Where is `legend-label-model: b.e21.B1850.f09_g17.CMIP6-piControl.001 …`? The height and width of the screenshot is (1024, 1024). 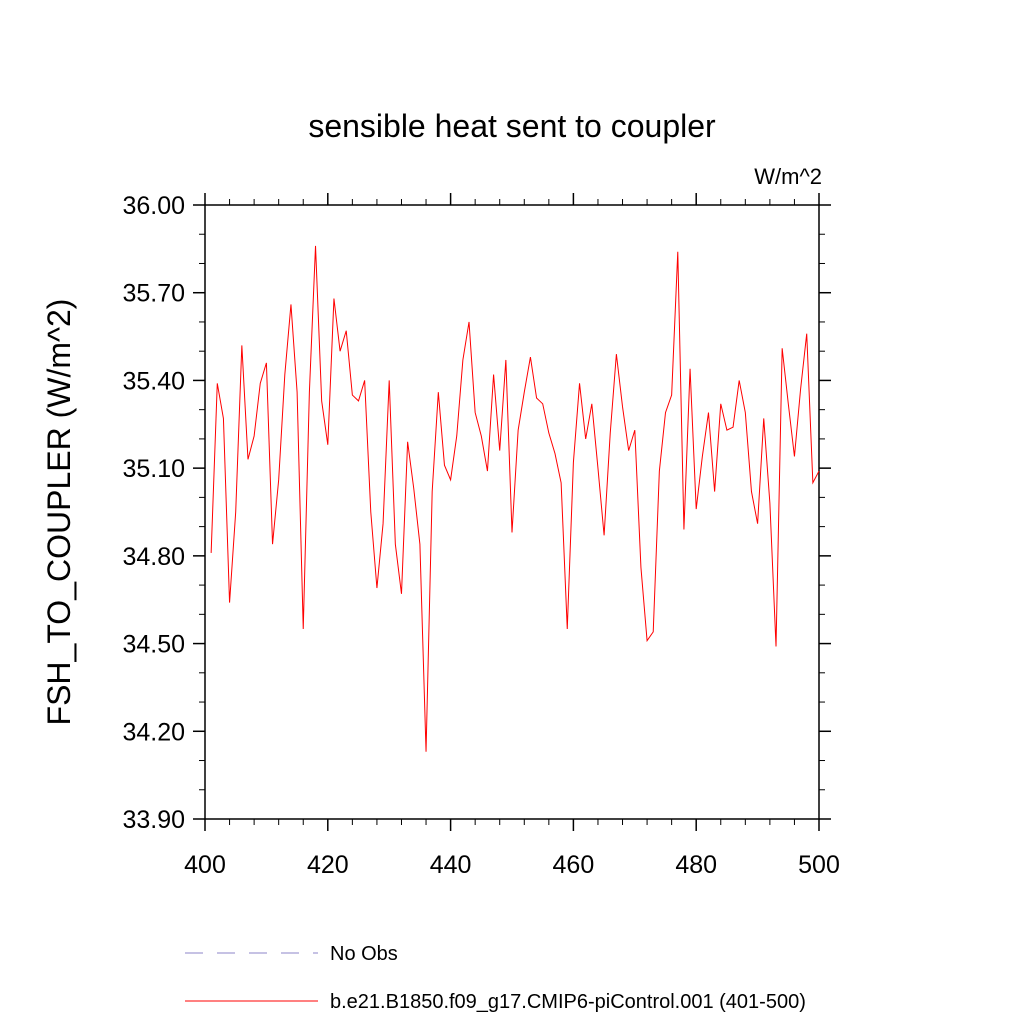 legend-label-model: b.e21.B1850.f09_g17.CMIP6-piControl.001 … is located at coordinates (568, 1002).